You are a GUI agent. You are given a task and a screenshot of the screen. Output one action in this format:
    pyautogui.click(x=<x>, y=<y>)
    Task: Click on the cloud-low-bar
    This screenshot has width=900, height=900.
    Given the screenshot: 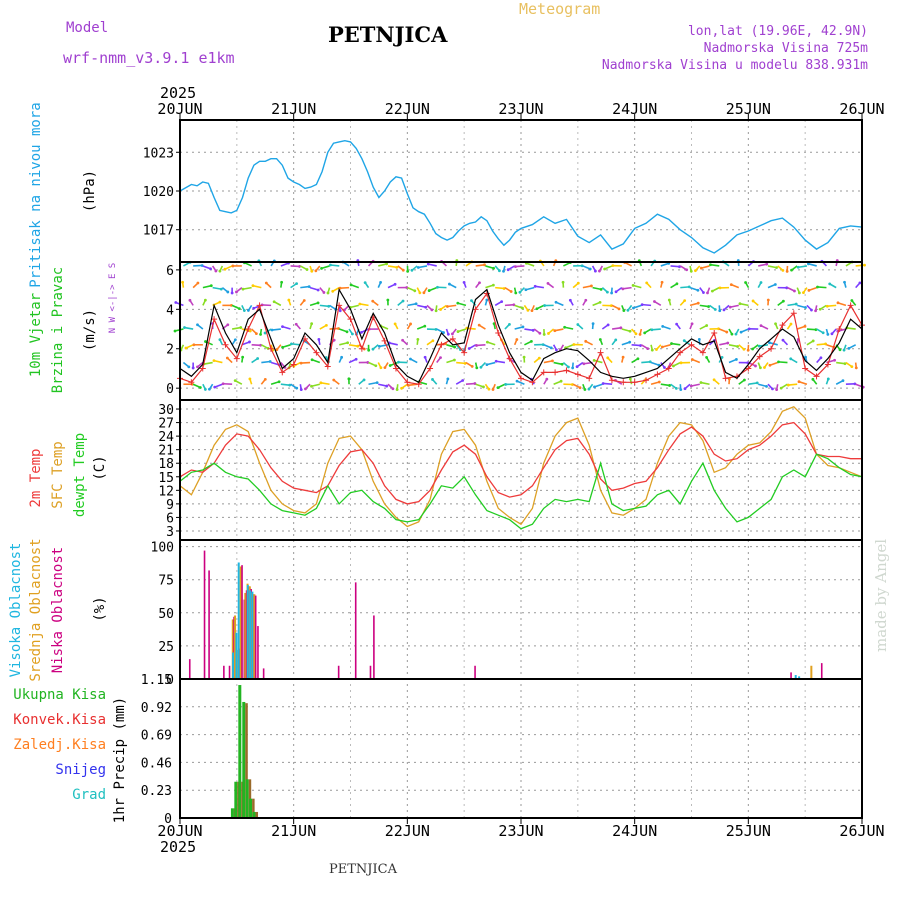 What is the action you would take?
    pyautogui.click(x=370, y=672)
    